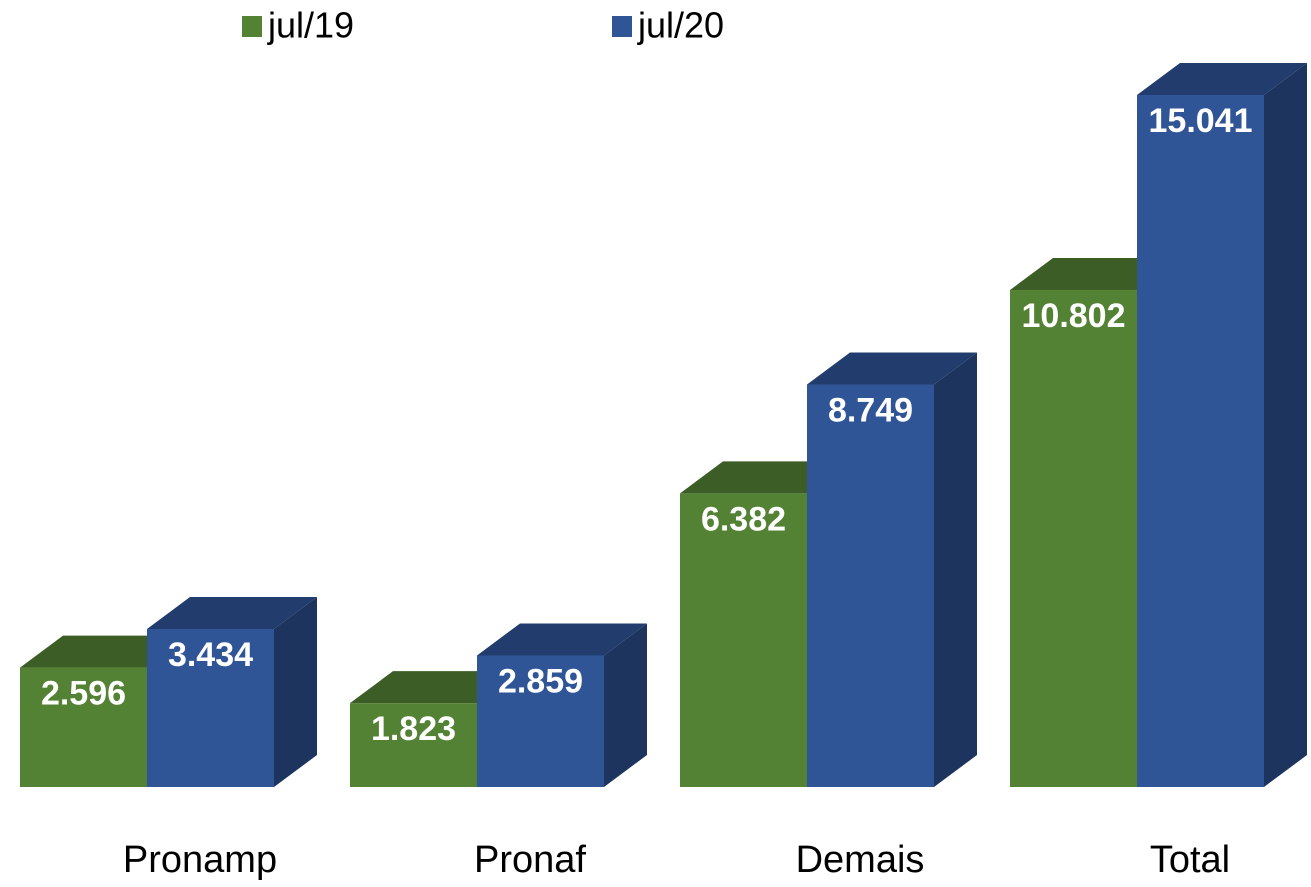 The width and height of the screenshot is (1311, 887). I want to click on value-label: 2.859, so click(540, 681).